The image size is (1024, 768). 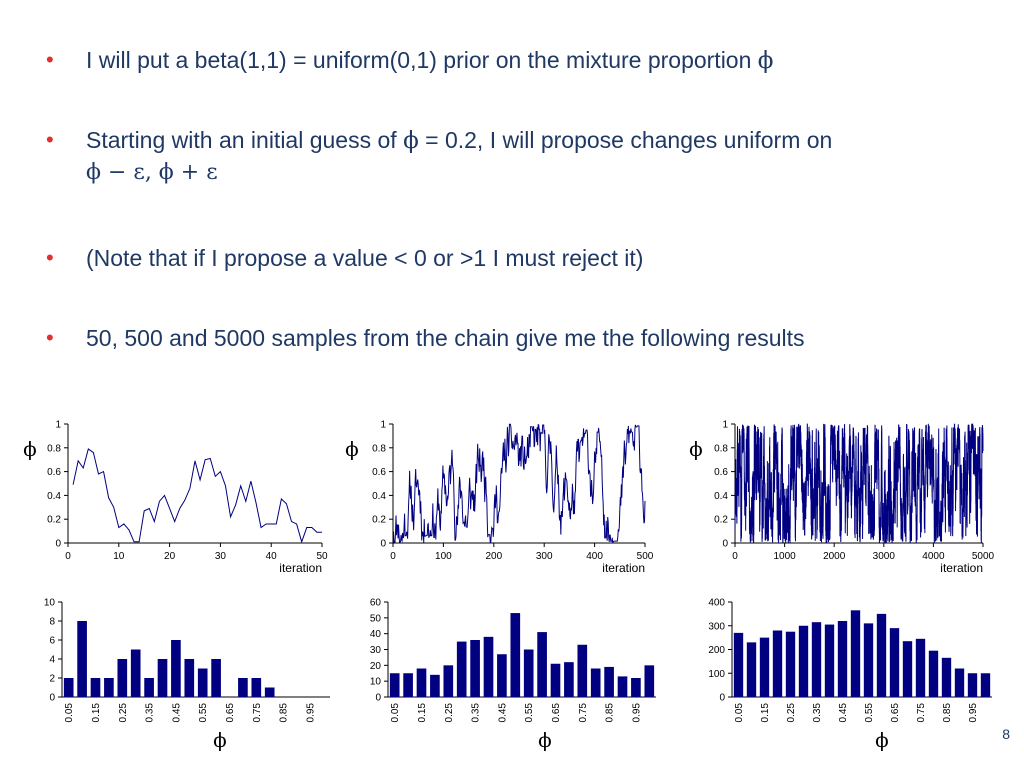 I want to click on page-number: 8, so click(x=1006, y=734).